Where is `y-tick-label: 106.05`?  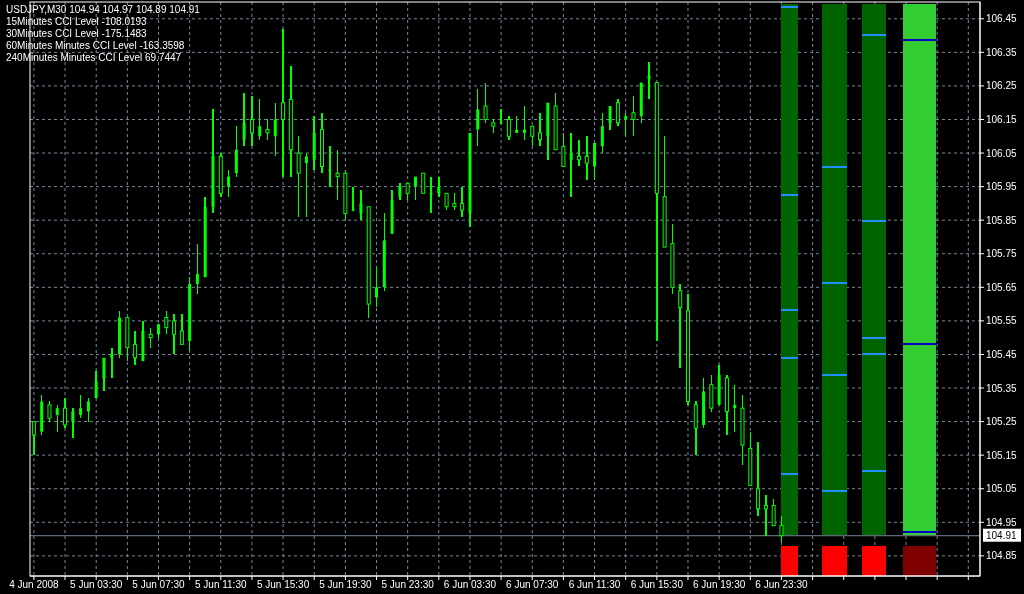 y-tick-label: 106.05 is located at coordinates (1002, 153).